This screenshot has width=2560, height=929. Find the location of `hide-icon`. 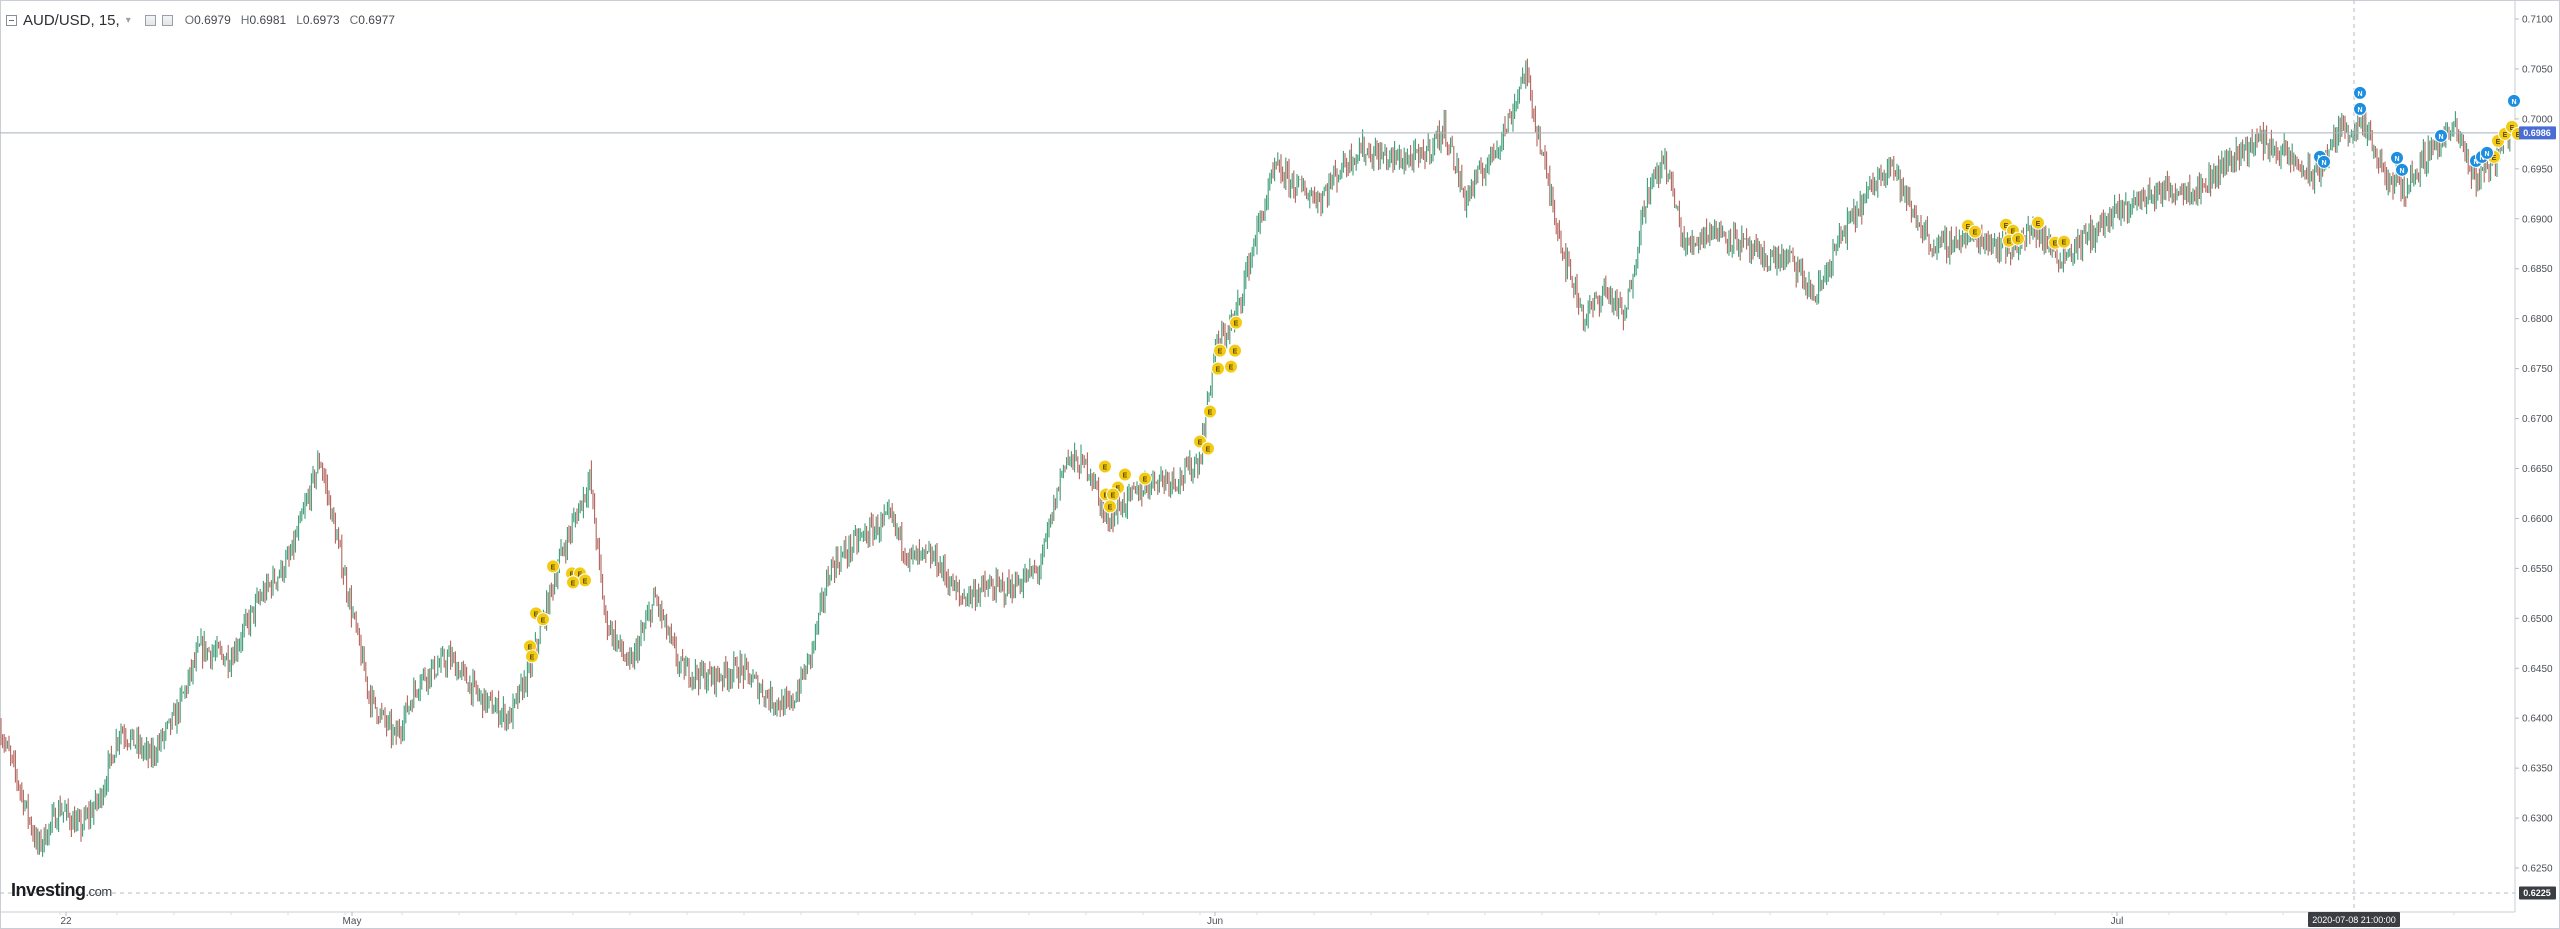

hide-icon is located at coordinates (167, 20).